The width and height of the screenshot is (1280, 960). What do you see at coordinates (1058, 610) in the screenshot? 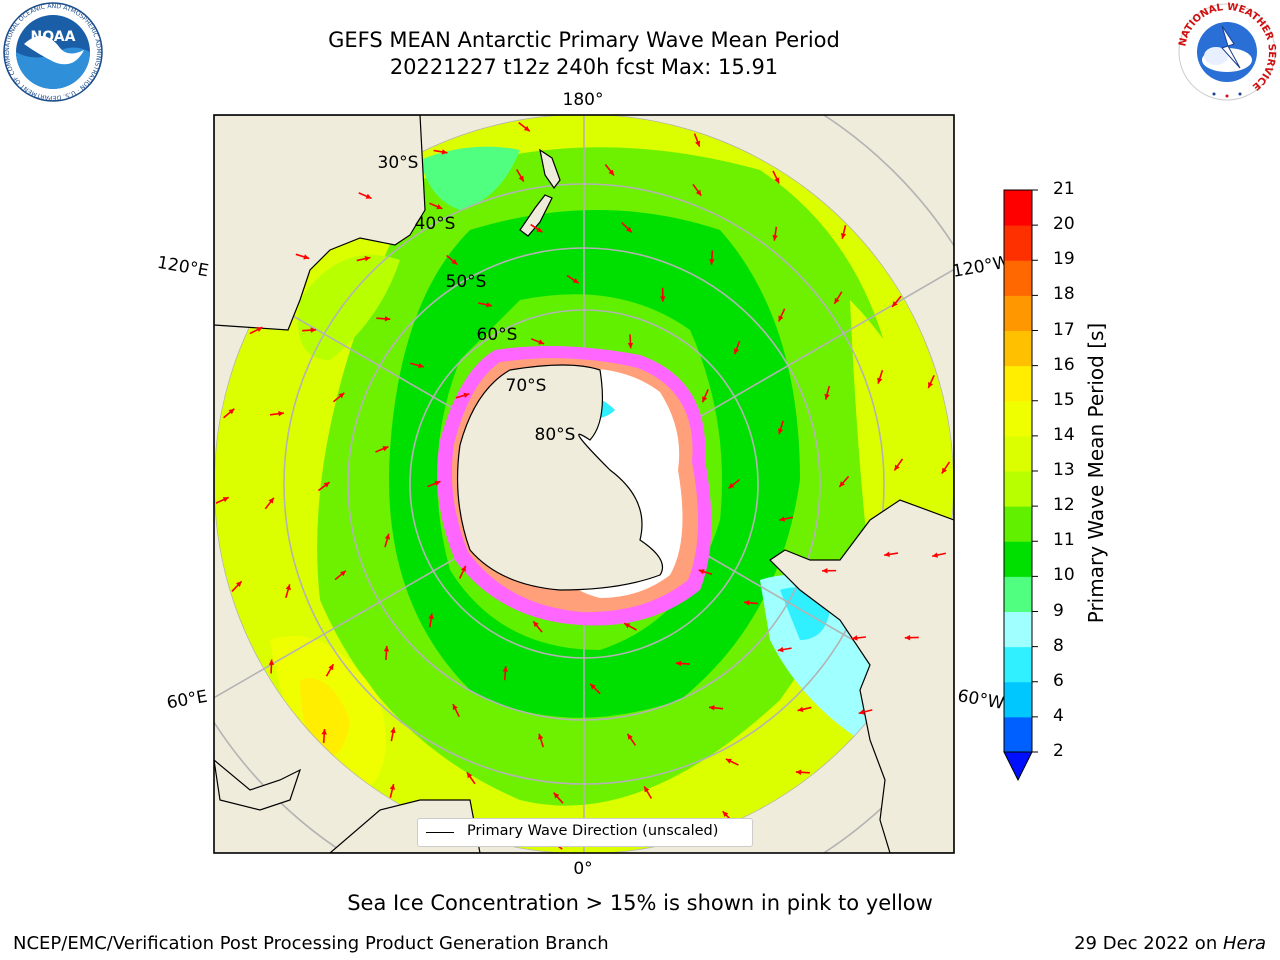
I see `colorbar-tick-label: 9` at bounding box center [1058, 610].